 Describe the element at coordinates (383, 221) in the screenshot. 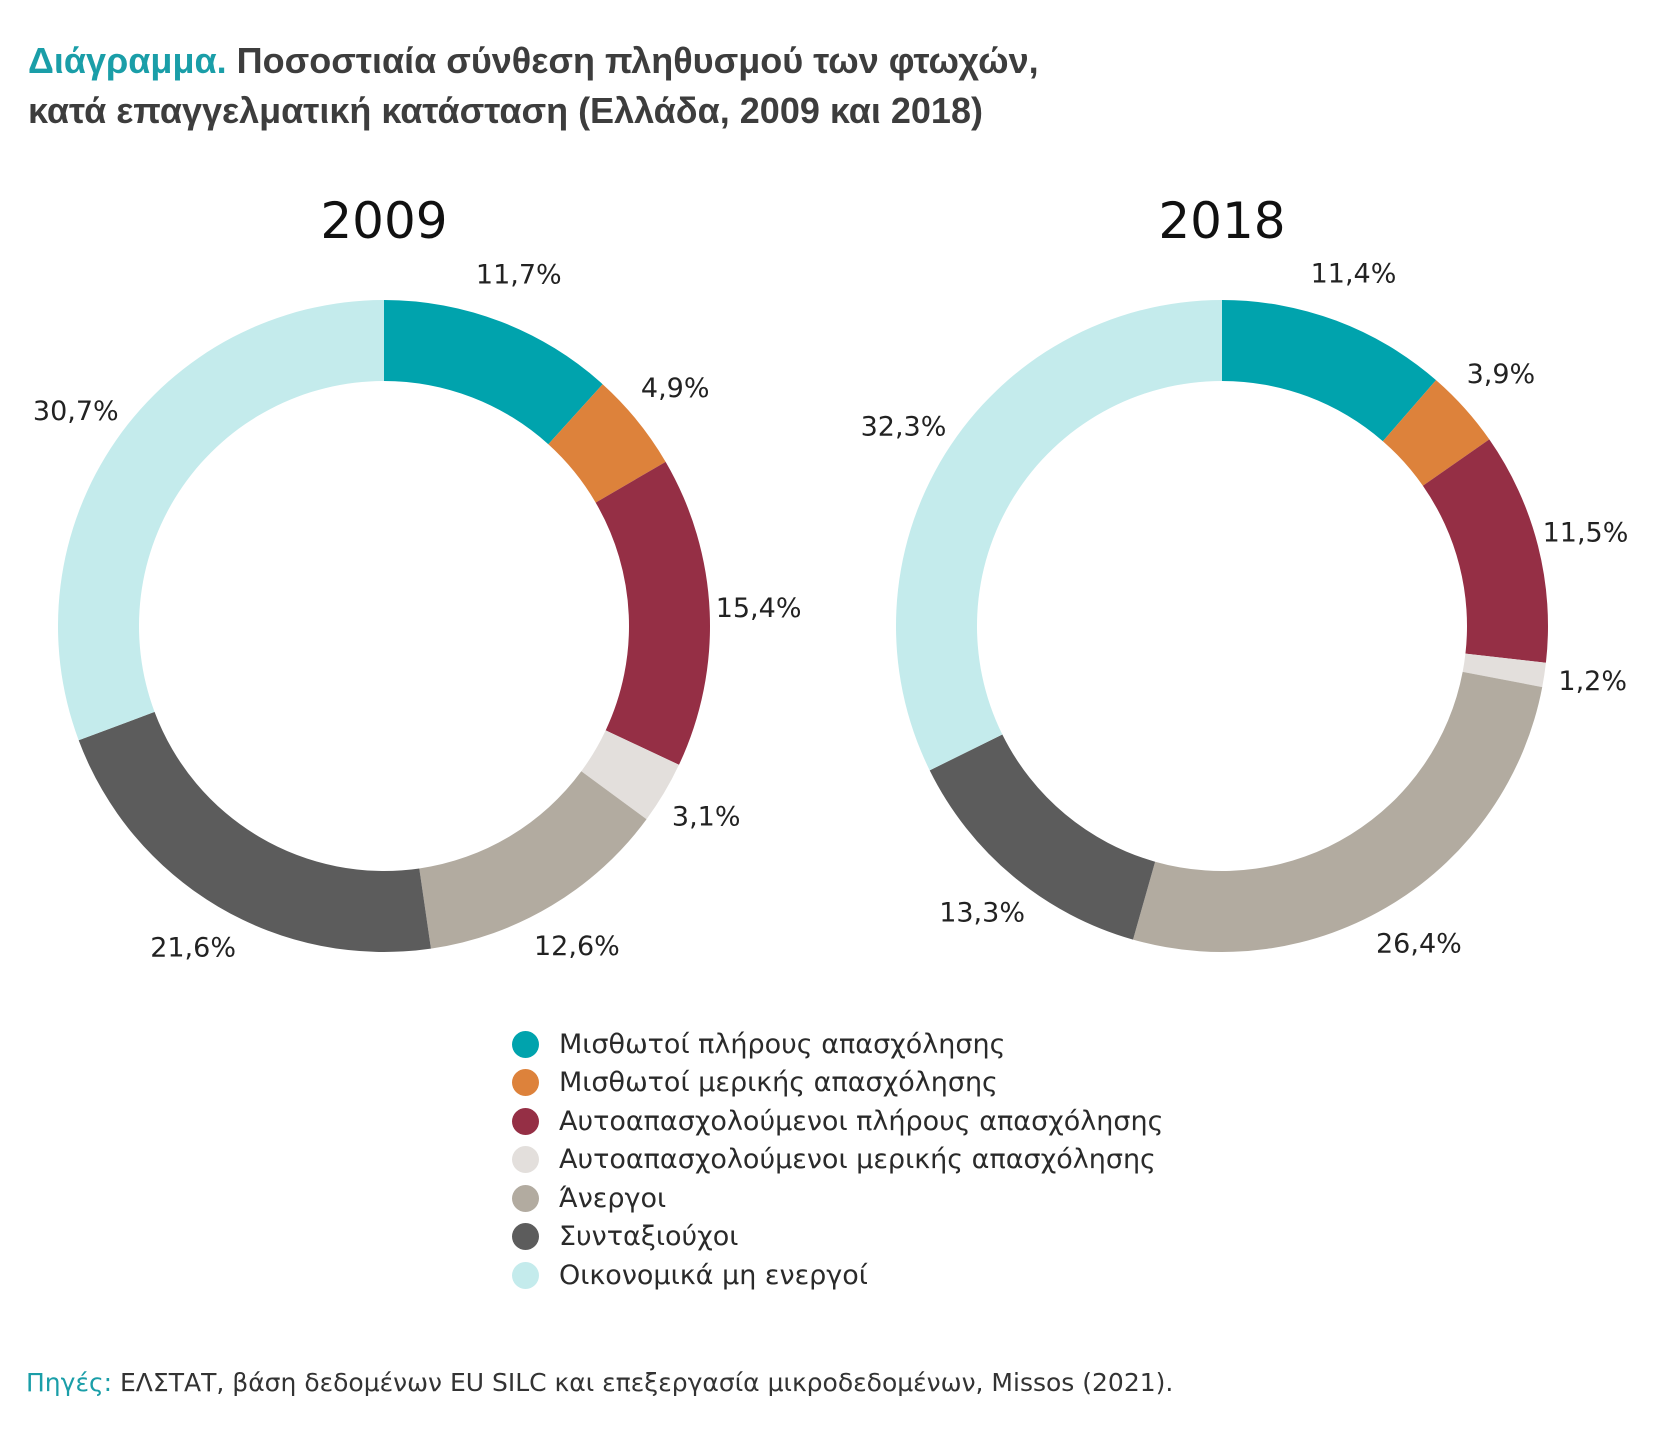

I see `chart-year-title: 2009` at that location.